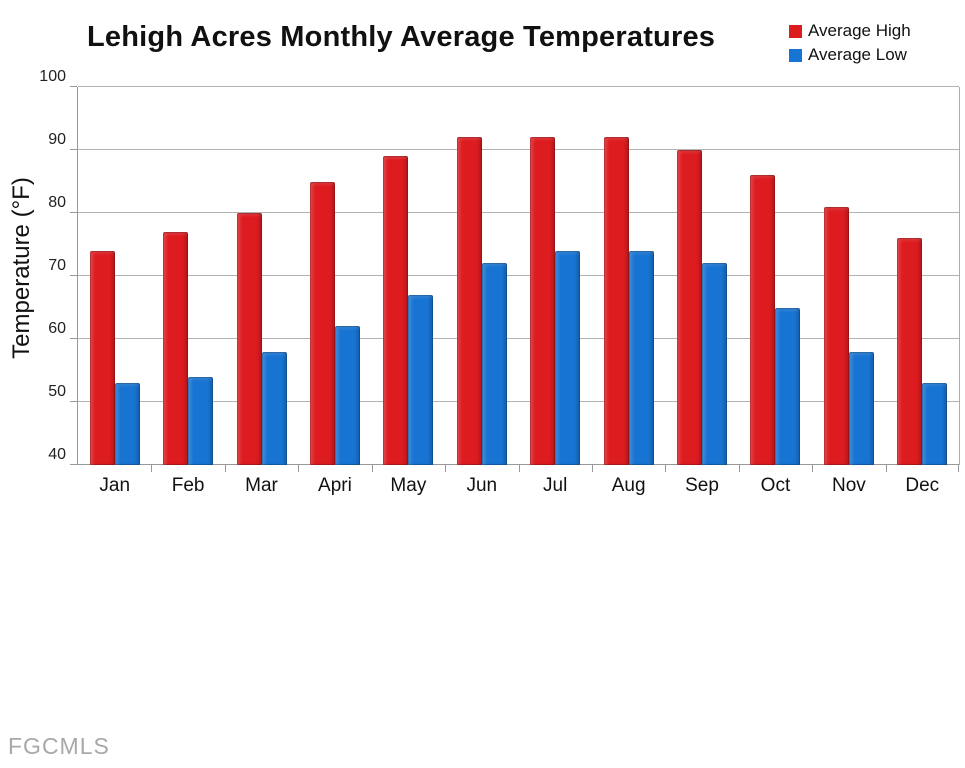  What do you see at coordinates (21, 268) in the screenshot?
I see `y-axis-title: Temperature (°F)` at bounding box center [21, 268].